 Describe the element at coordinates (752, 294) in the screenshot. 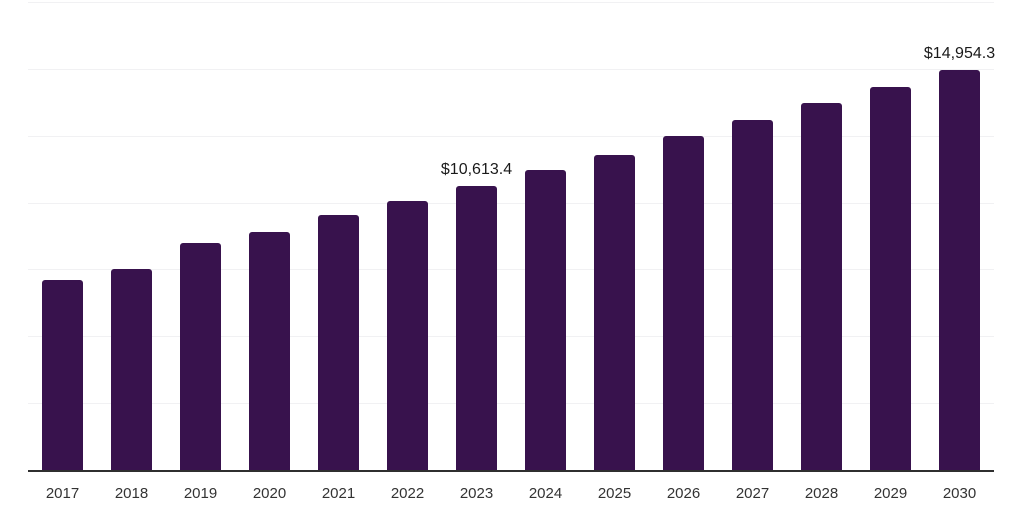

I see `bar-2027` at that location.